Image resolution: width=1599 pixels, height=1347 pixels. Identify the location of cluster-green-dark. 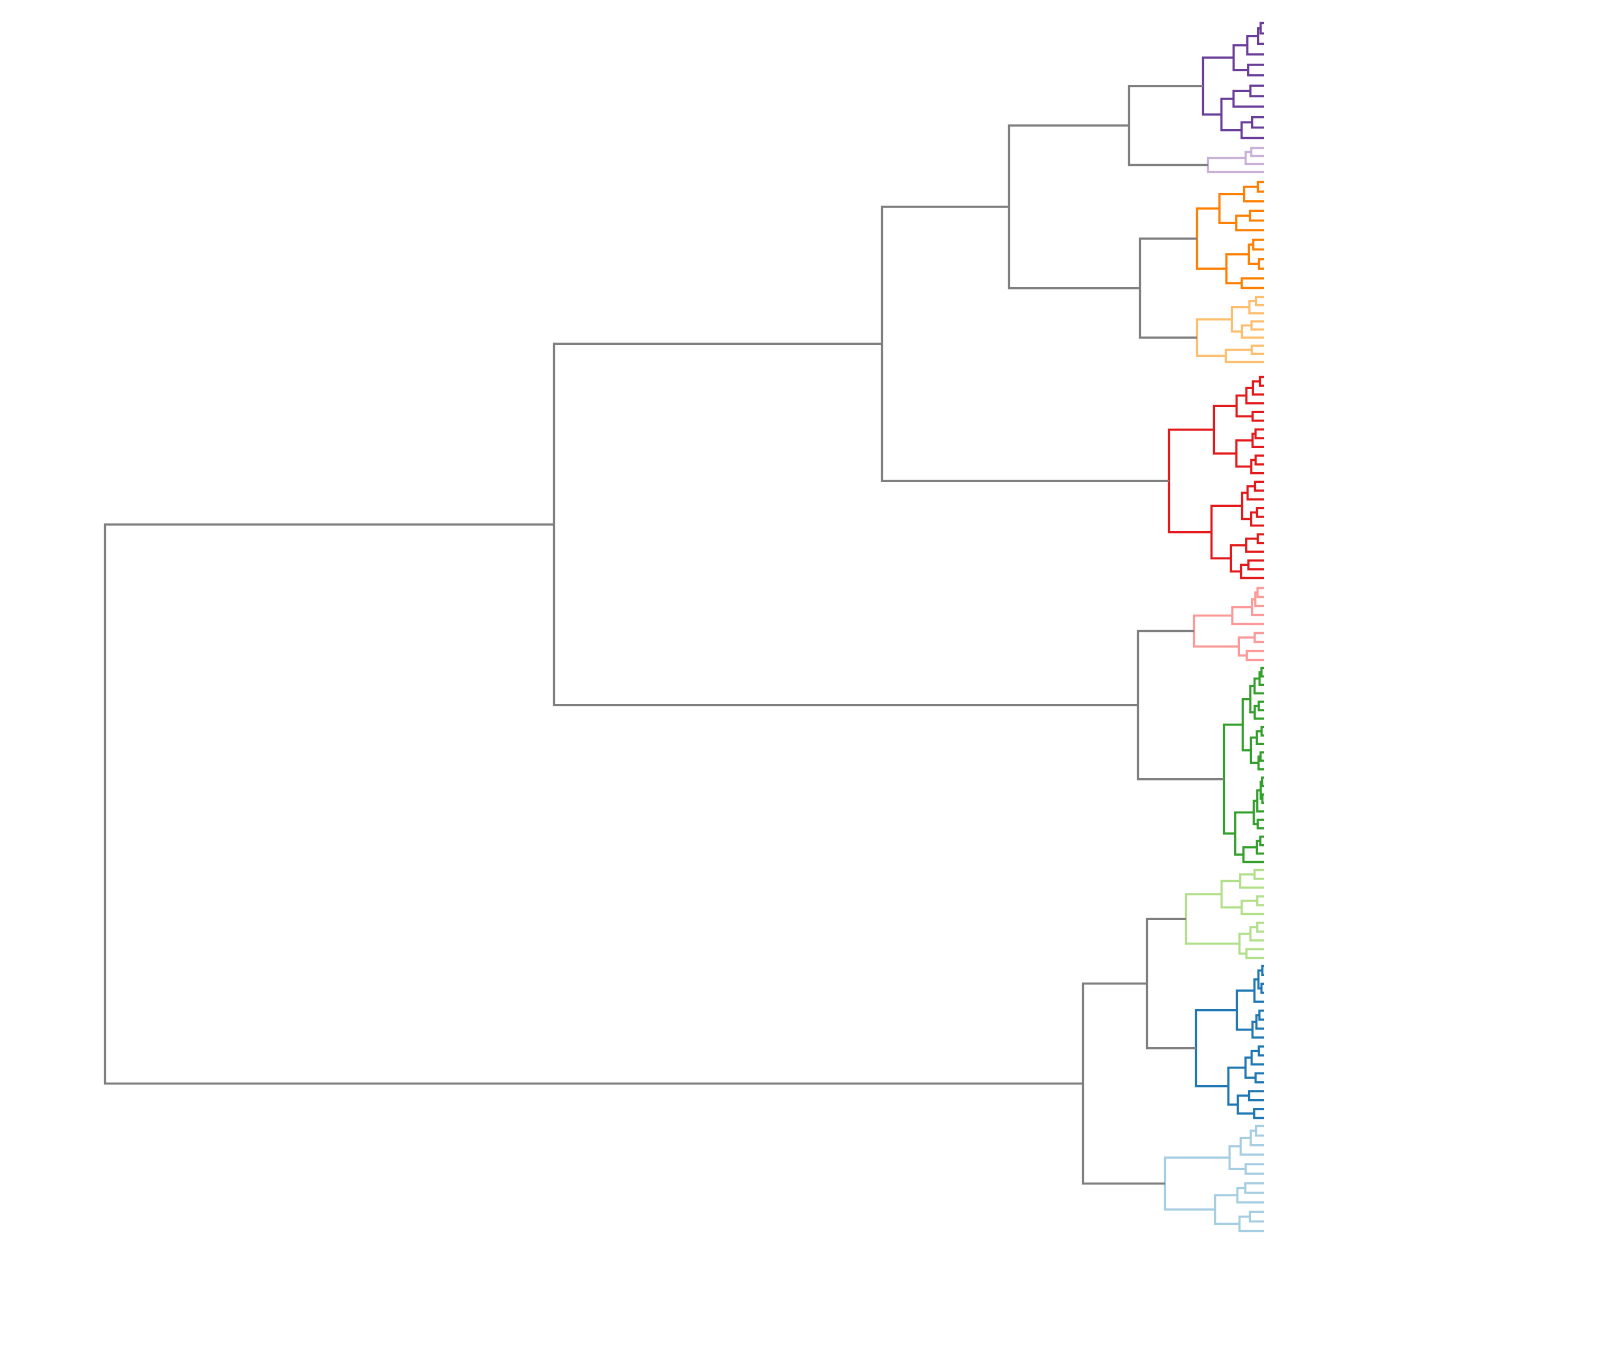
(1243, 765).